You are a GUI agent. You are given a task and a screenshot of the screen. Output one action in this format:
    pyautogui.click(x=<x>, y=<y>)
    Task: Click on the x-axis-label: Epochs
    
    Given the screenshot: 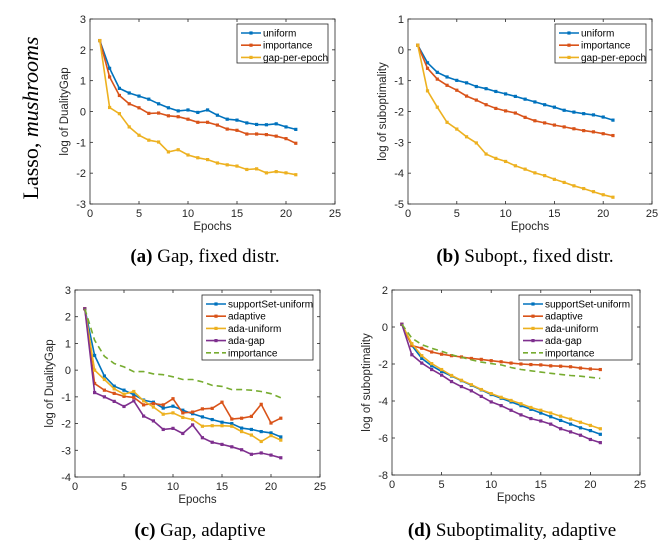 What is the action you would take?
    pyautogui.click(x=516, y=498)
    